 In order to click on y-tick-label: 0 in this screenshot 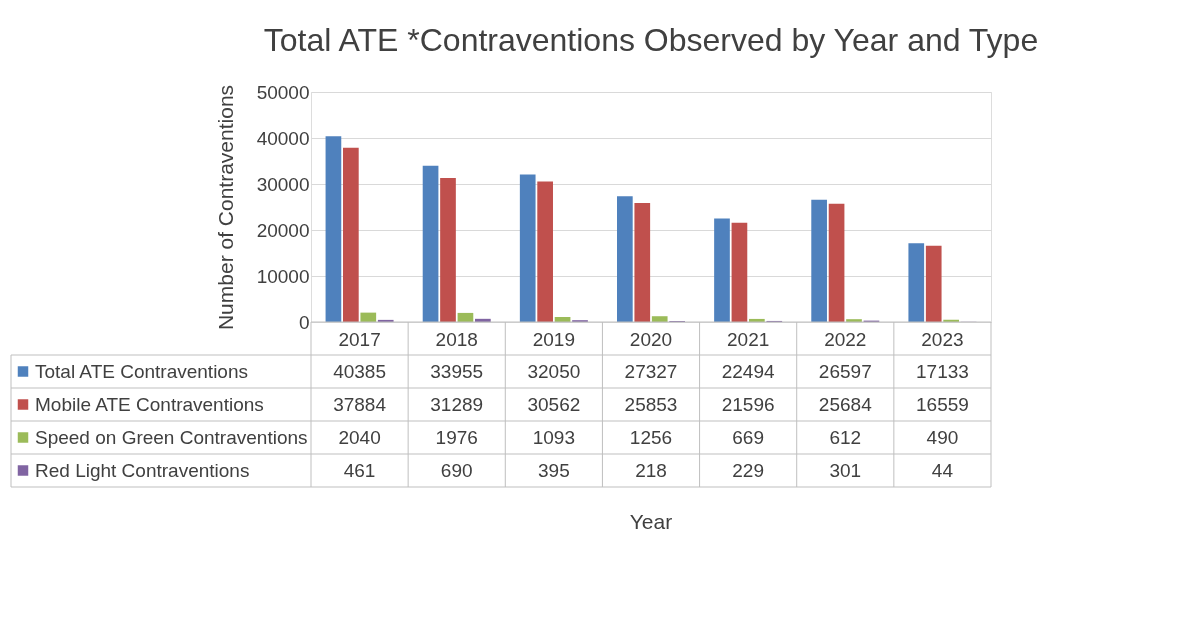, I will do `click(304, 322)`.